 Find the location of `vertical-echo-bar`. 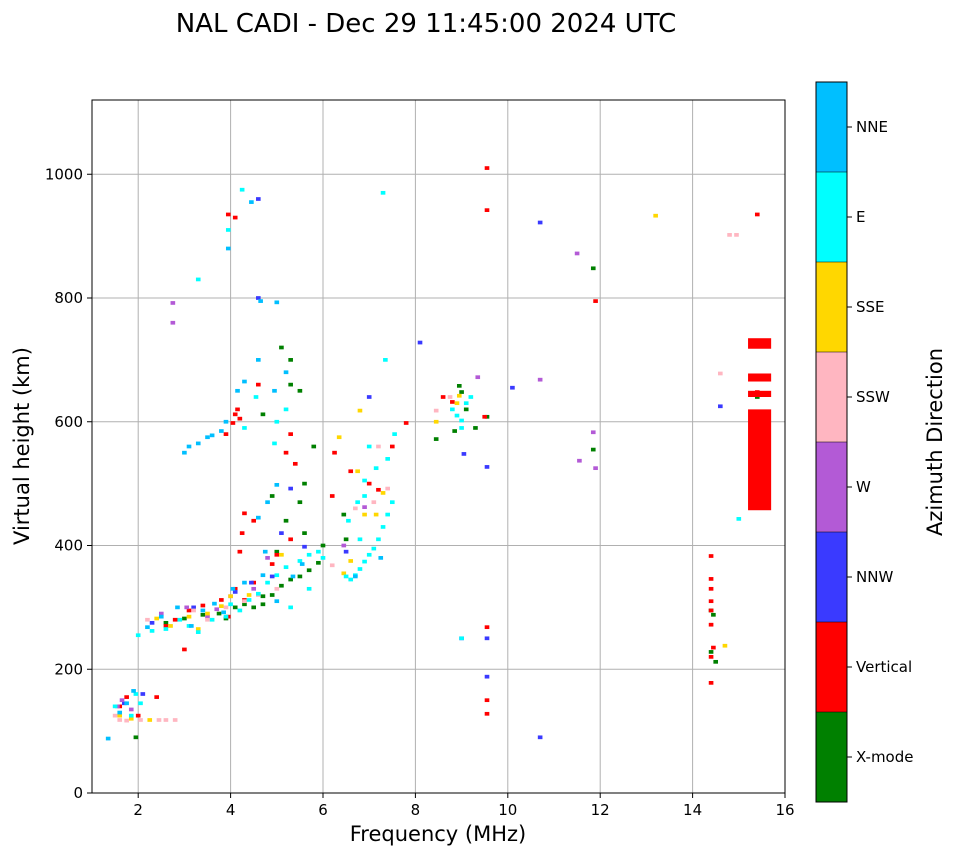

vertical-echo-bar is located at coordinates (760, 343).